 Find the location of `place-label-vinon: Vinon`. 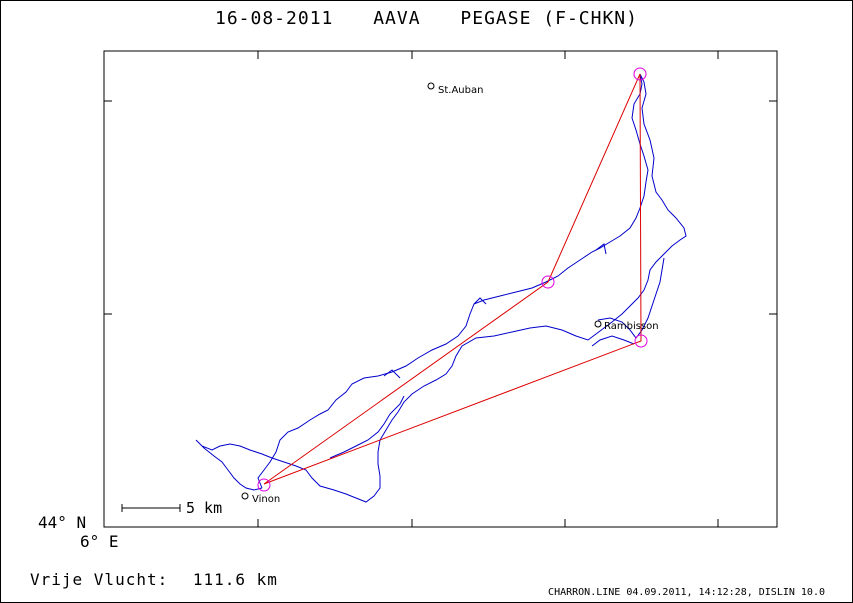

place-label-vinon: Vinon is located at coordinates (266, 499).